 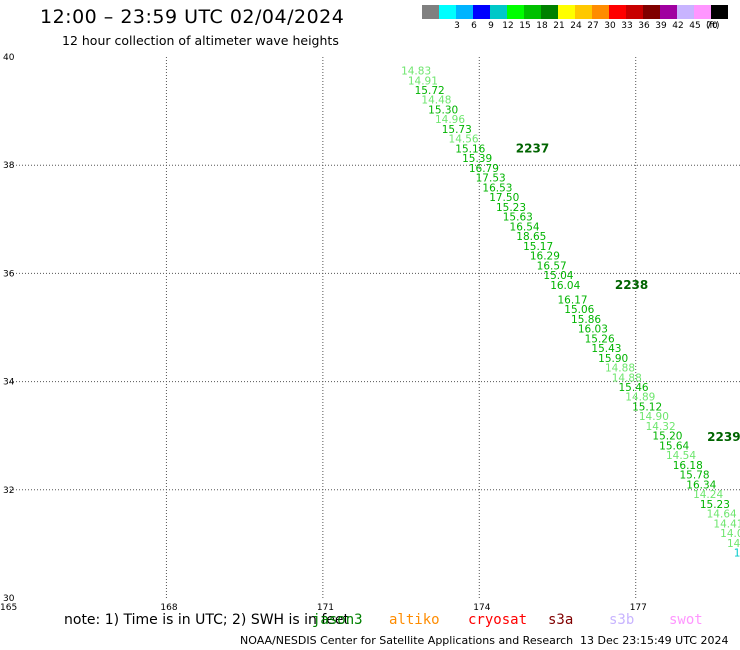 I want to click on swh-value-label: 14.05, so click(x=730, y=534).